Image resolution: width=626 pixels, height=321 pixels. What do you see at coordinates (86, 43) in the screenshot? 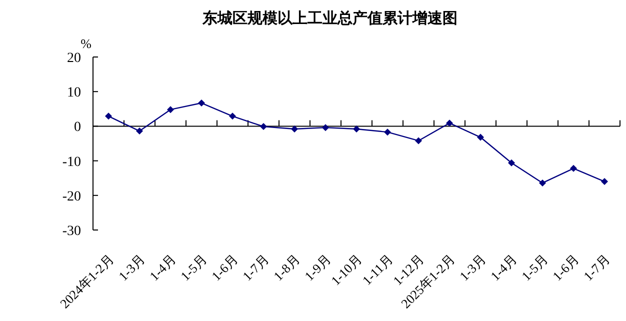
I see `y-axis-title: %` at bounding box center [86, 43].